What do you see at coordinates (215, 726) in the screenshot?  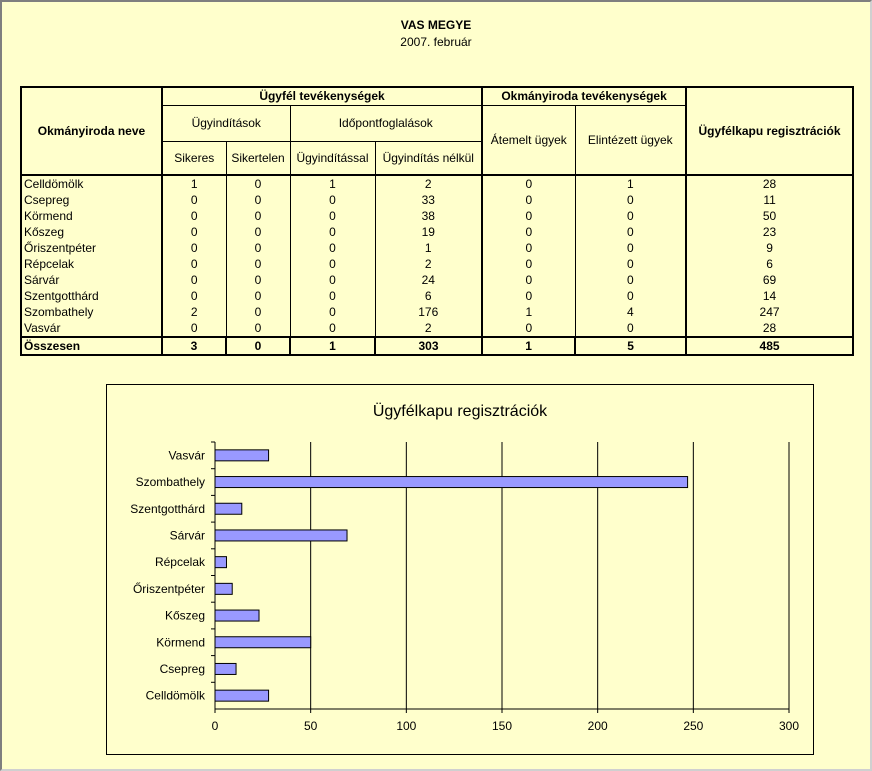 I see `x-tick-label: 0` at bounding box center [215, 726].